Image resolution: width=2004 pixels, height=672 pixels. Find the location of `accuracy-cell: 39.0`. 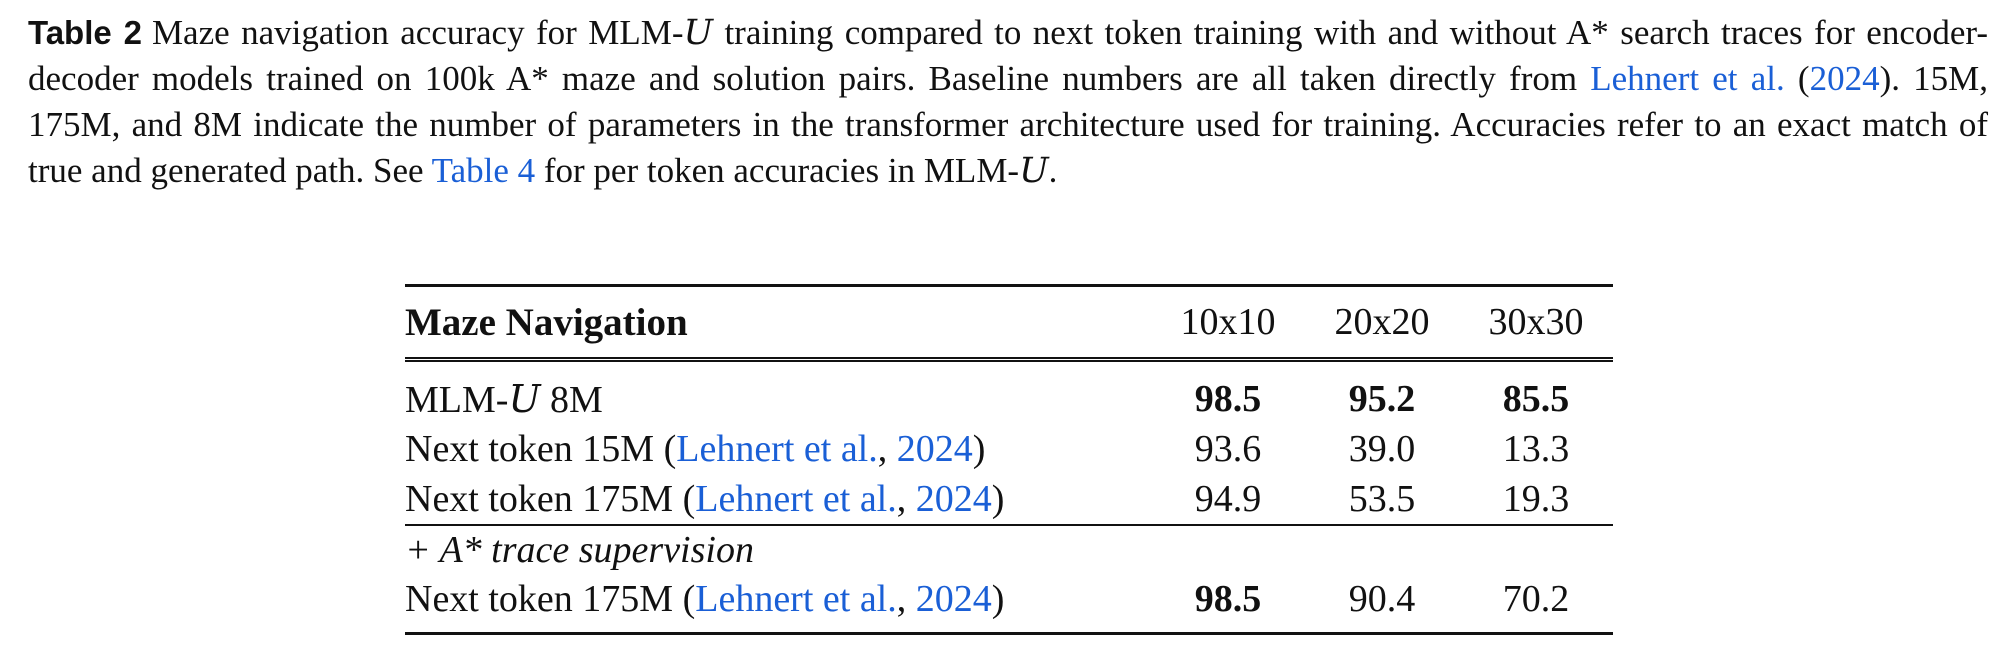

accuracy-cell: 39.0 is located at coordinates (1382, 449).